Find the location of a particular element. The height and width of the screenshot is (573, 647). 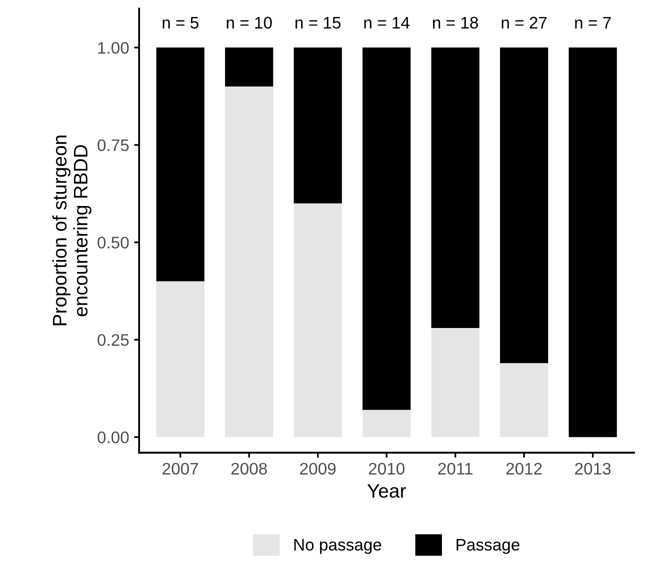

x-tick-label: 2011 is located at coordinates (455, 468).